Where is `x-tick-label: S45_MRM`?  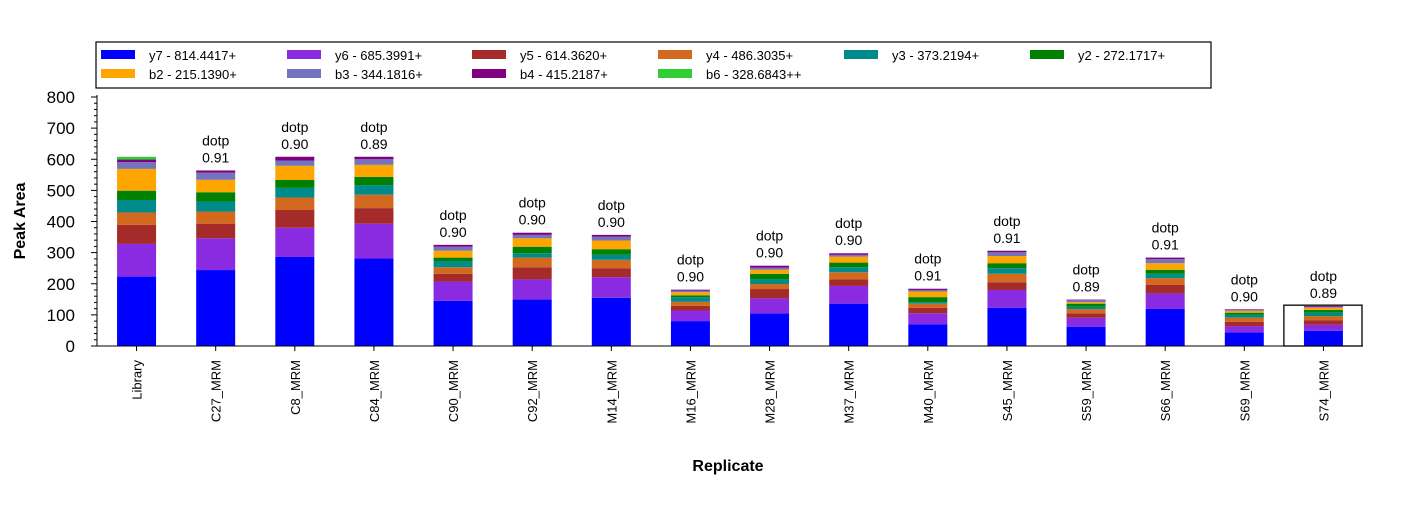 x-tick-label: S45_MRM is located at coordinates (1007, 390).